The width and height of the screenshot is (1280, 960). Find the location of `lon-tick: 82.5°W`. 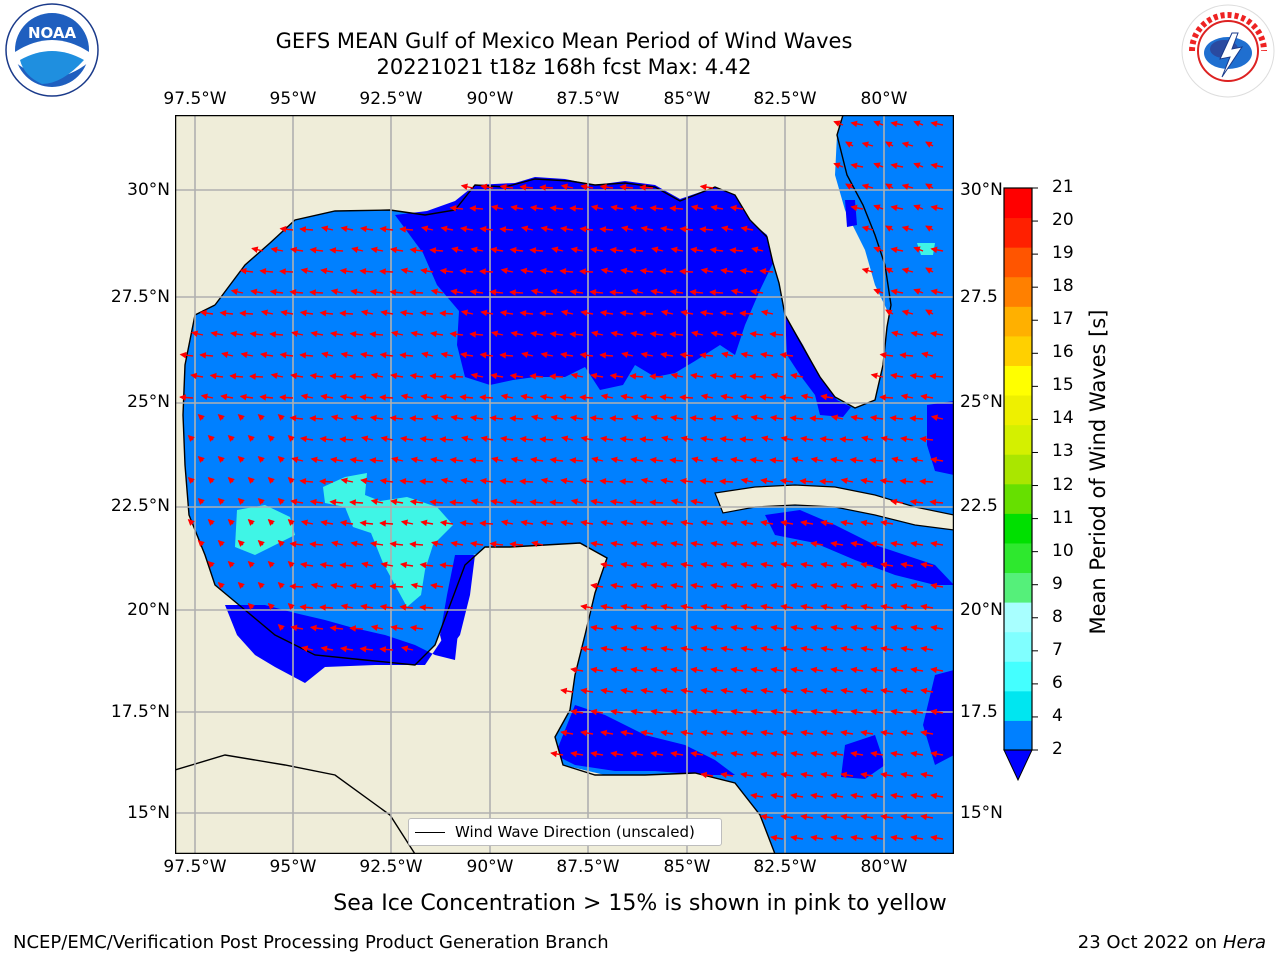

lon-tick: 82.5°W is located at coordinates (785, 867).